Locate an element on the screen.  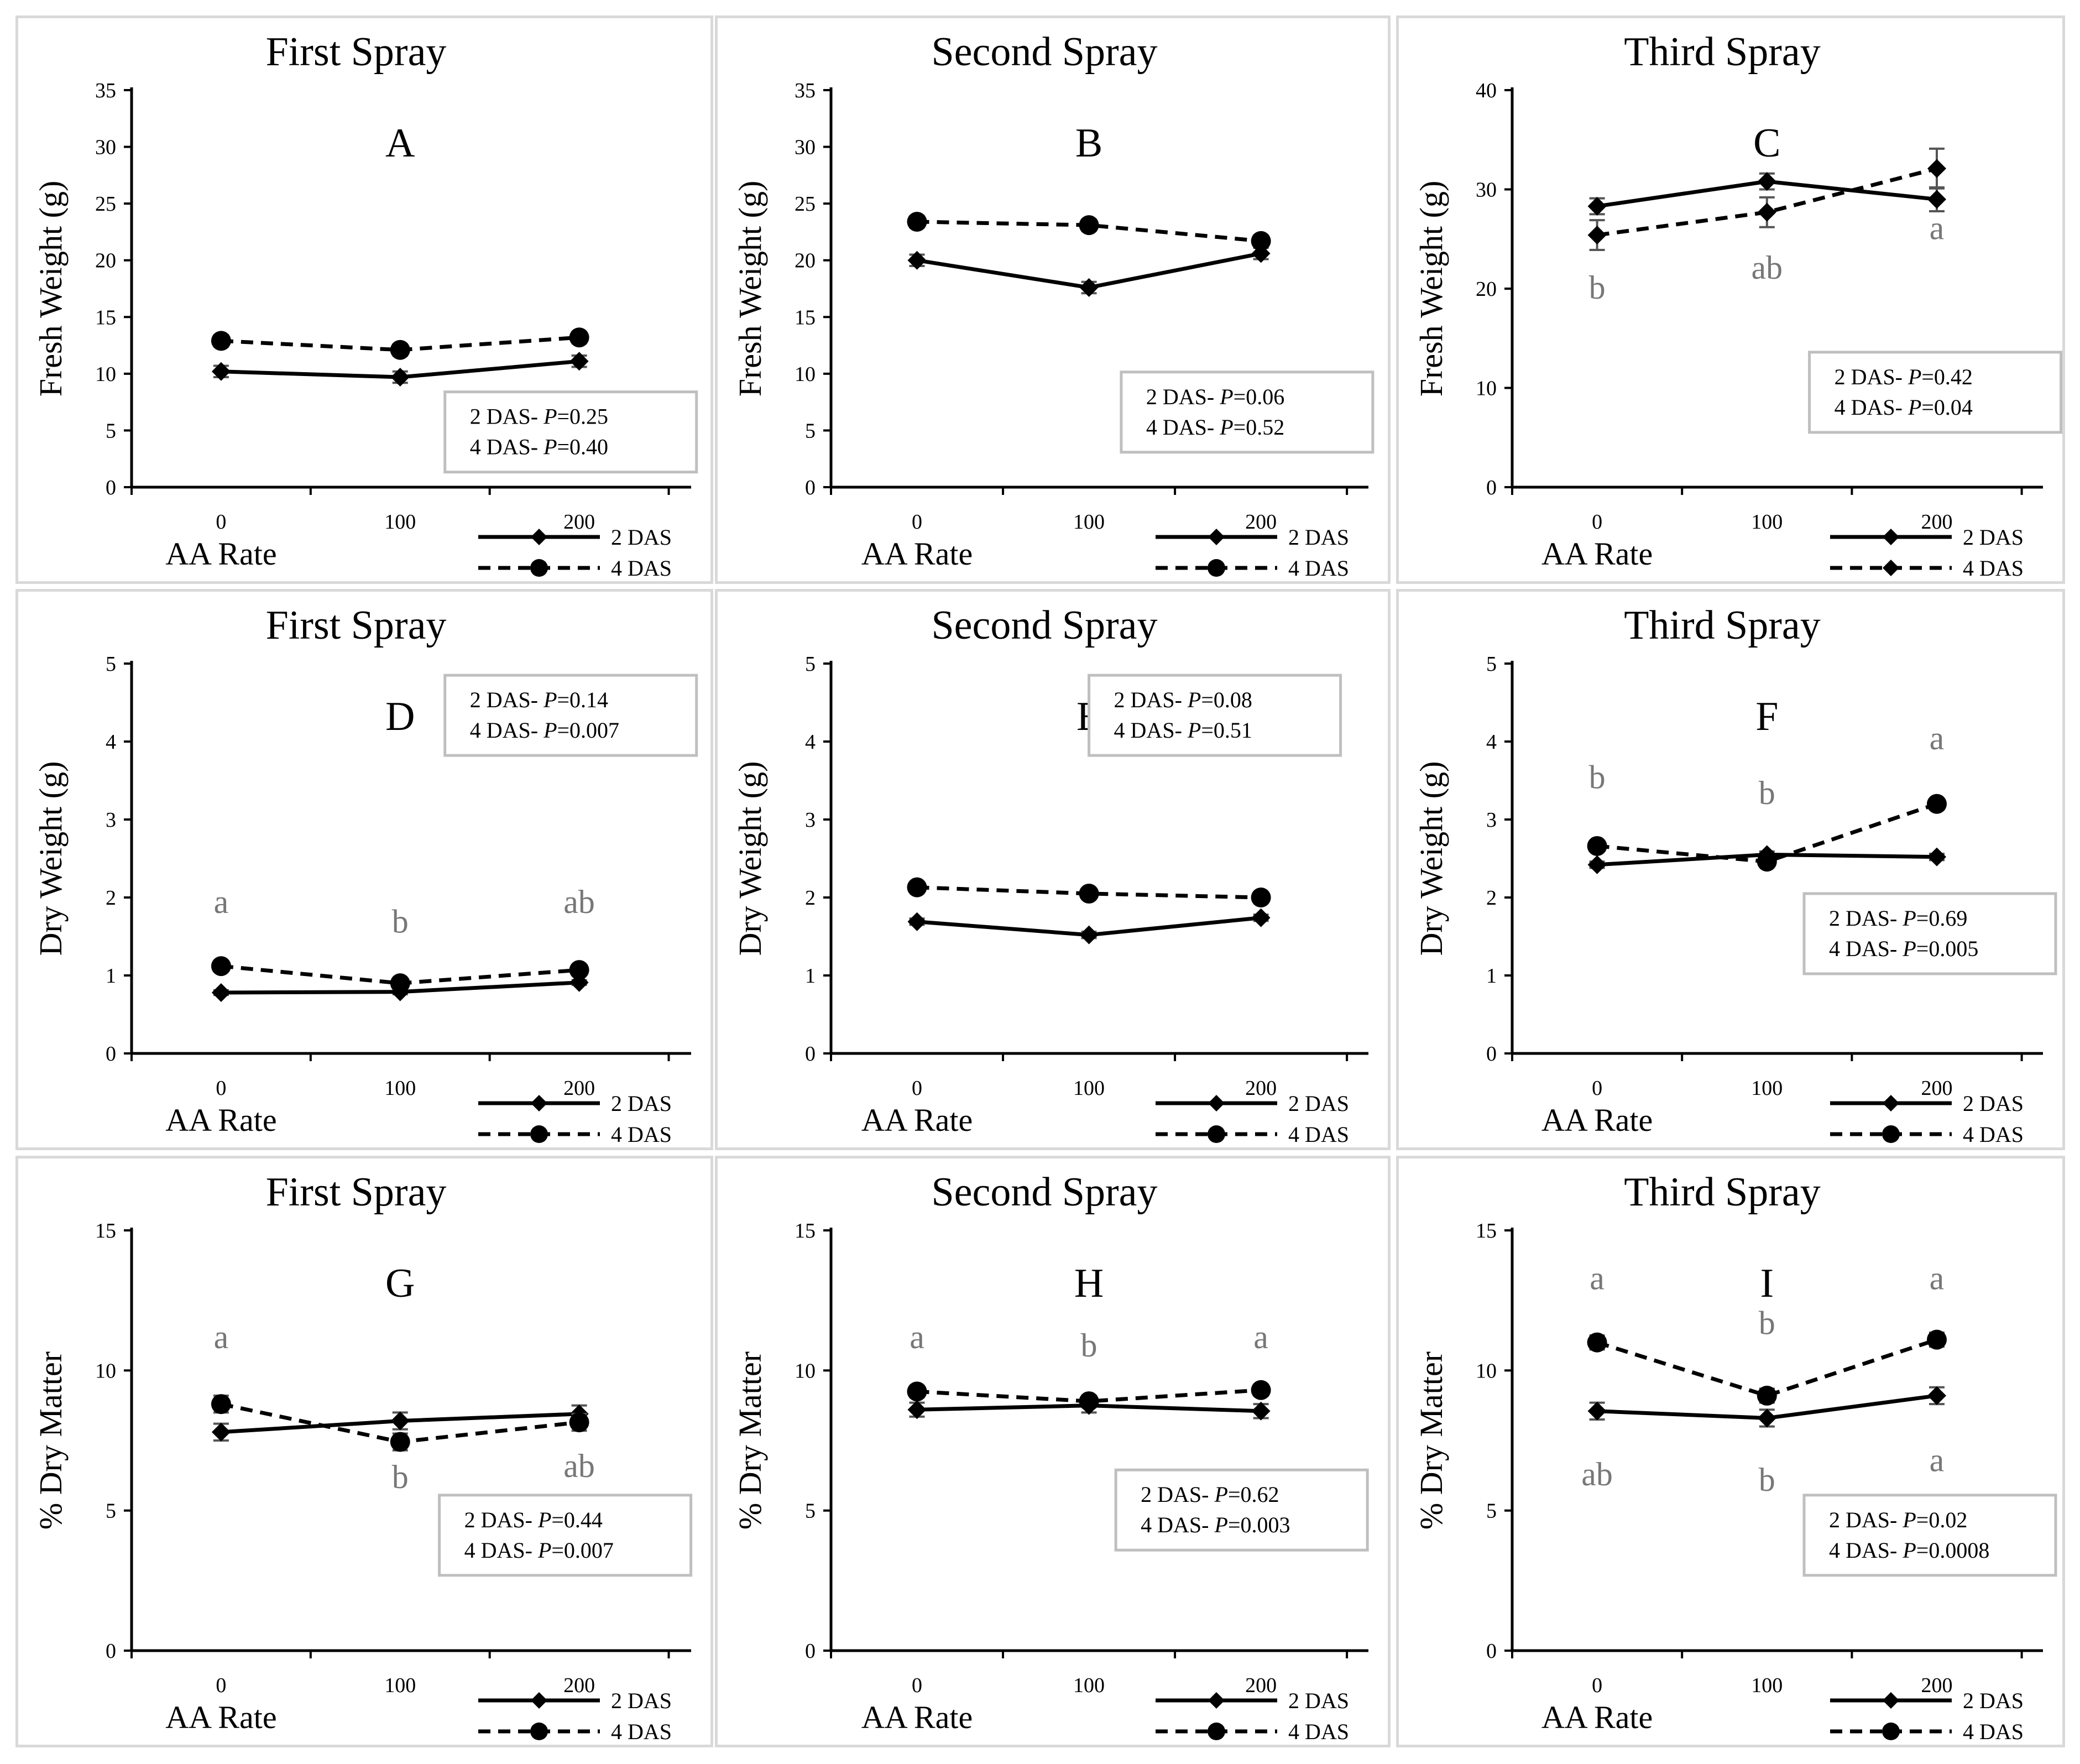
stats-line: 4 DAS- P=0.003 is located at coordinates (1215, 1524).